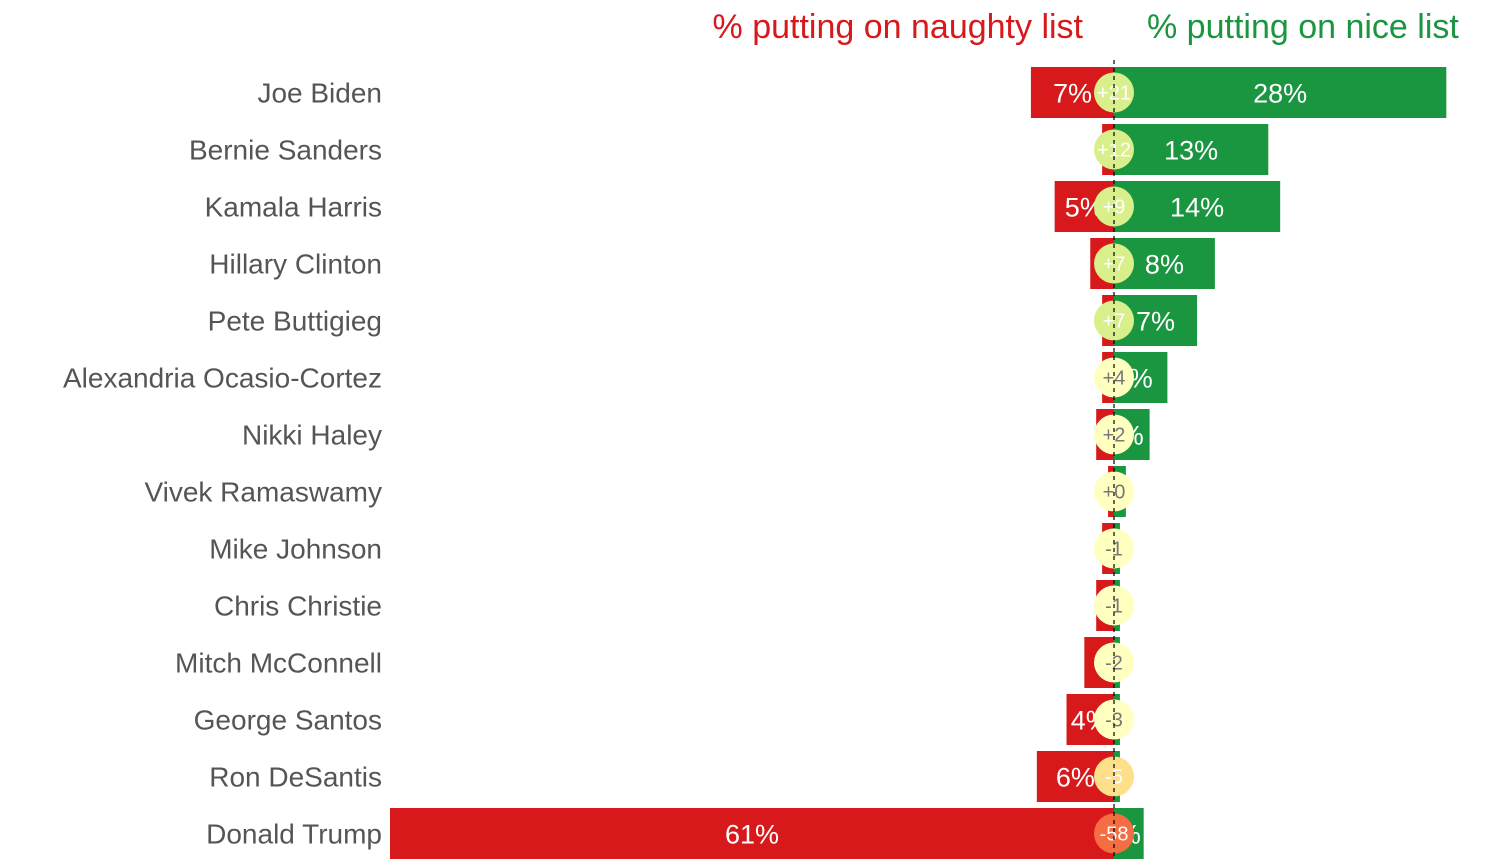  I want to click on nice-value-label: 28%, so click(1280, 94).